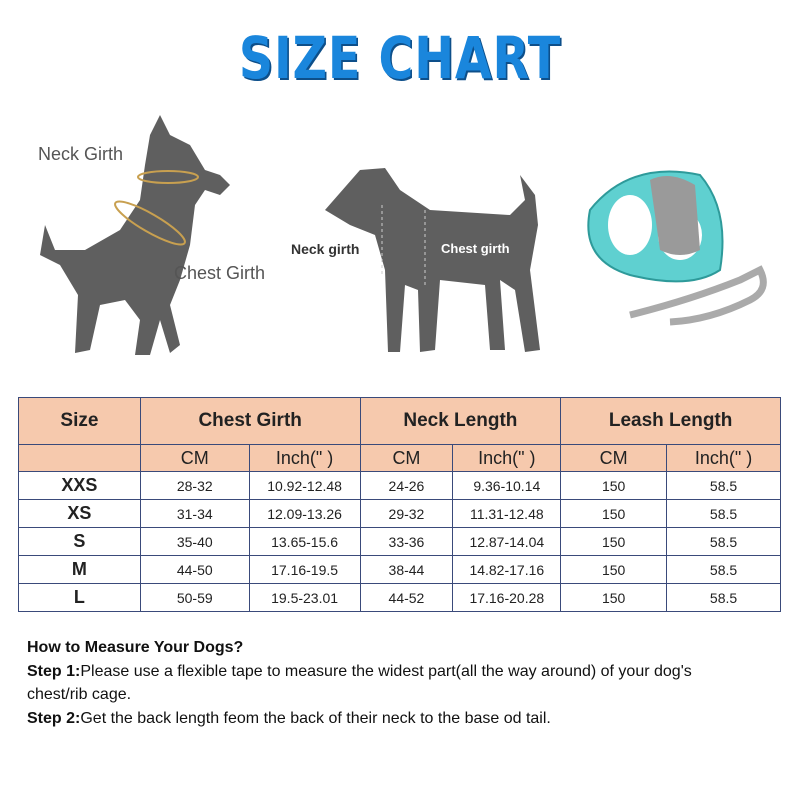 The image size is (800, 800). Describe the element at coordinates (670, 421) in the screenshot. I see `header-leash-length: Leash Length` at that location.